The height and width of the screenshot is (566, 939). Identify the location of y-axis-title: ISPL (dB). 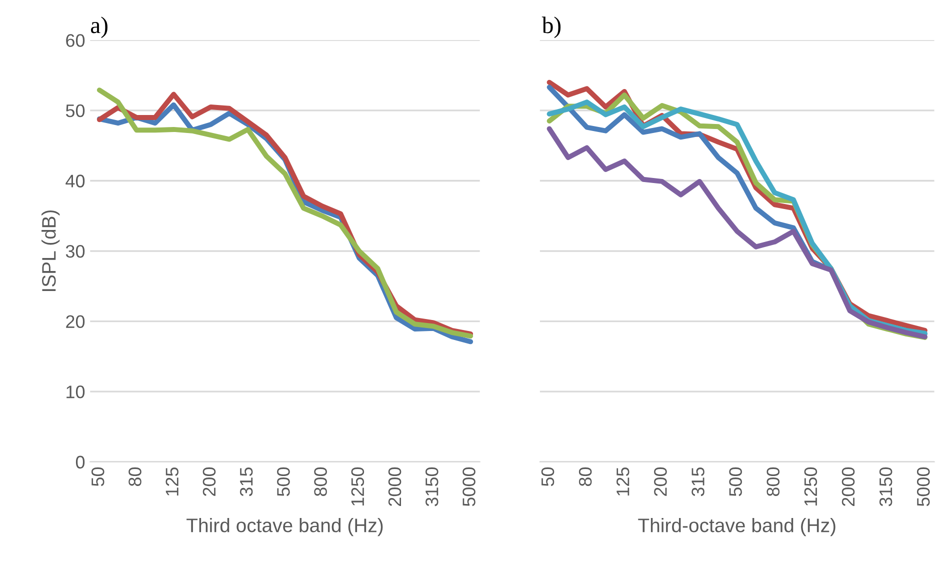
(51, 251).